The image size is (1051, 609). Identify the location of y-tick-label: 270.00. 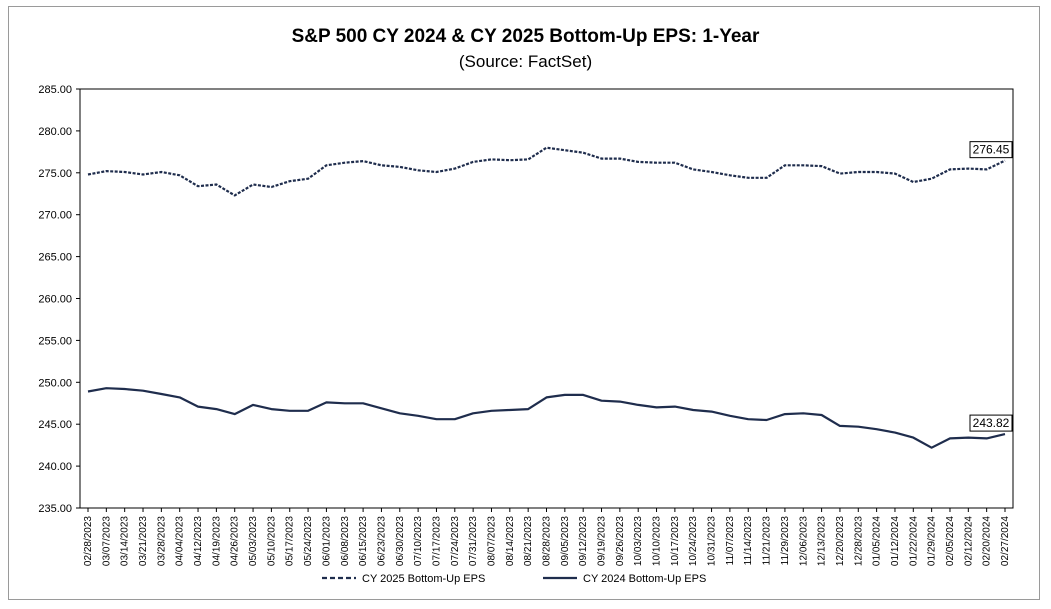
(55, 216).